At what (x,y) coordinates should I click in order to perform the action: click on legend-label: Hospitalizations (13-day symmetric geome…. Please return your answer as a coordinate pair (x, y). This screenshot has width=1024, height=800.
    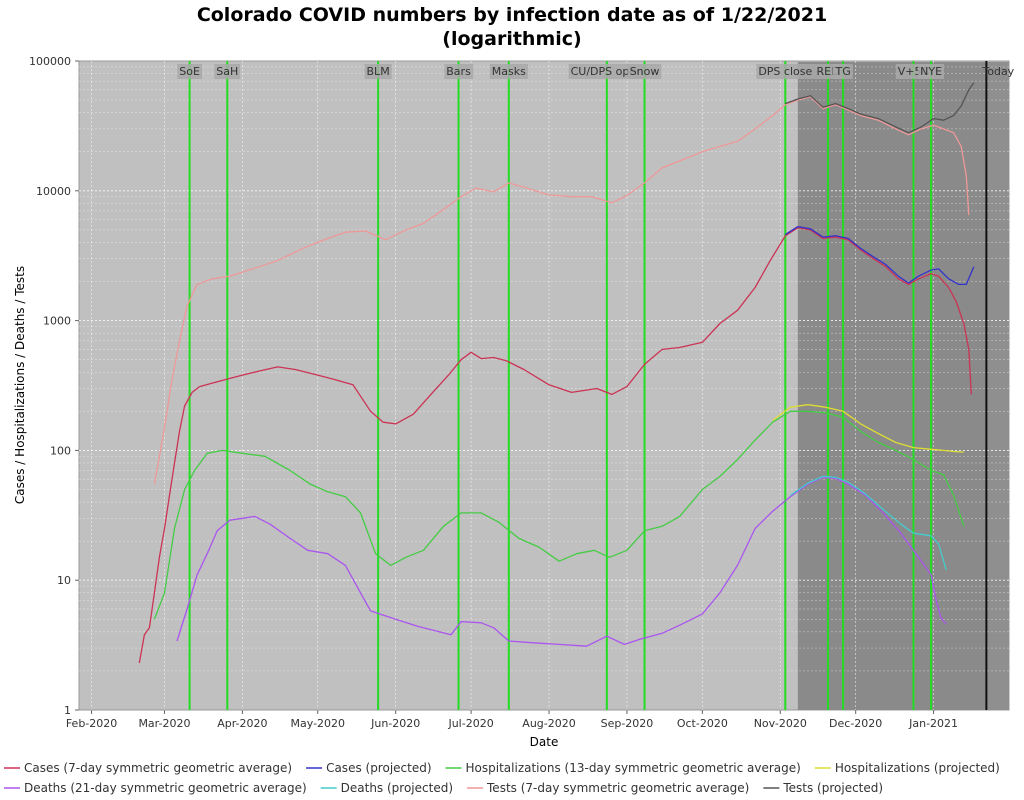
    Looking at the image, I should click on (633, 768).